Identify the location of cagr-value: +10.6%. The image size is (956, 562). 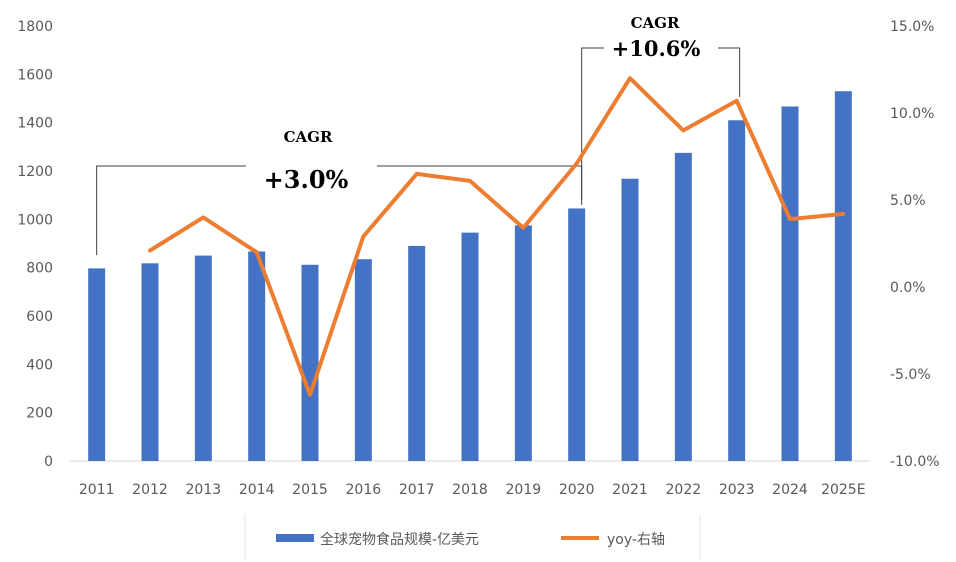
(656, 48).